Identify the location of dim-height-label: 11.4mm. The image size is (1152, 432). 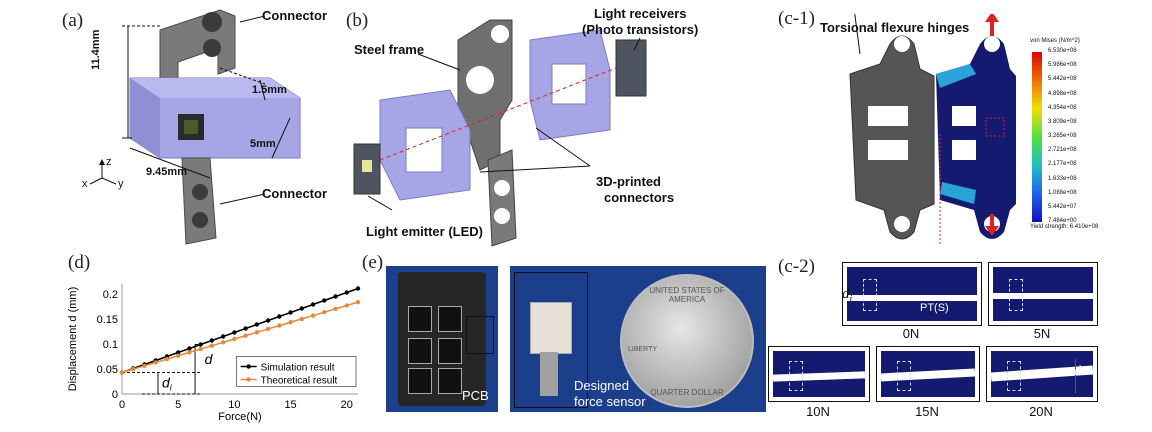
(96, 49).